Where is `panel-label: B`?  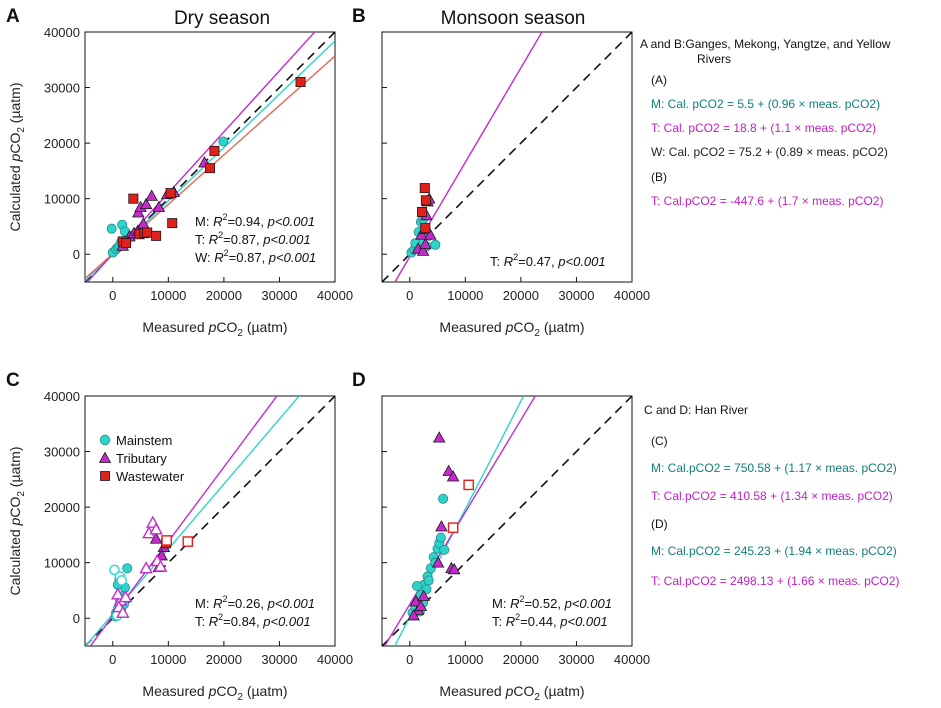
panel-label: B is located at coordinates (359, 16).